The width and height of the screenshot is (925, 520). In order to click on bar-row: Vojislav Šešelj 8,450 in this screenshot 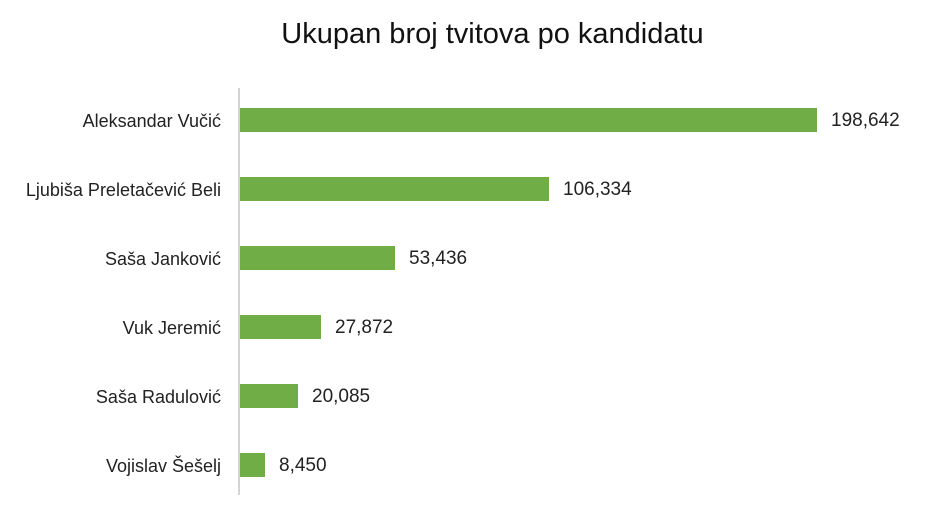, I will do `click(462, 466)`.